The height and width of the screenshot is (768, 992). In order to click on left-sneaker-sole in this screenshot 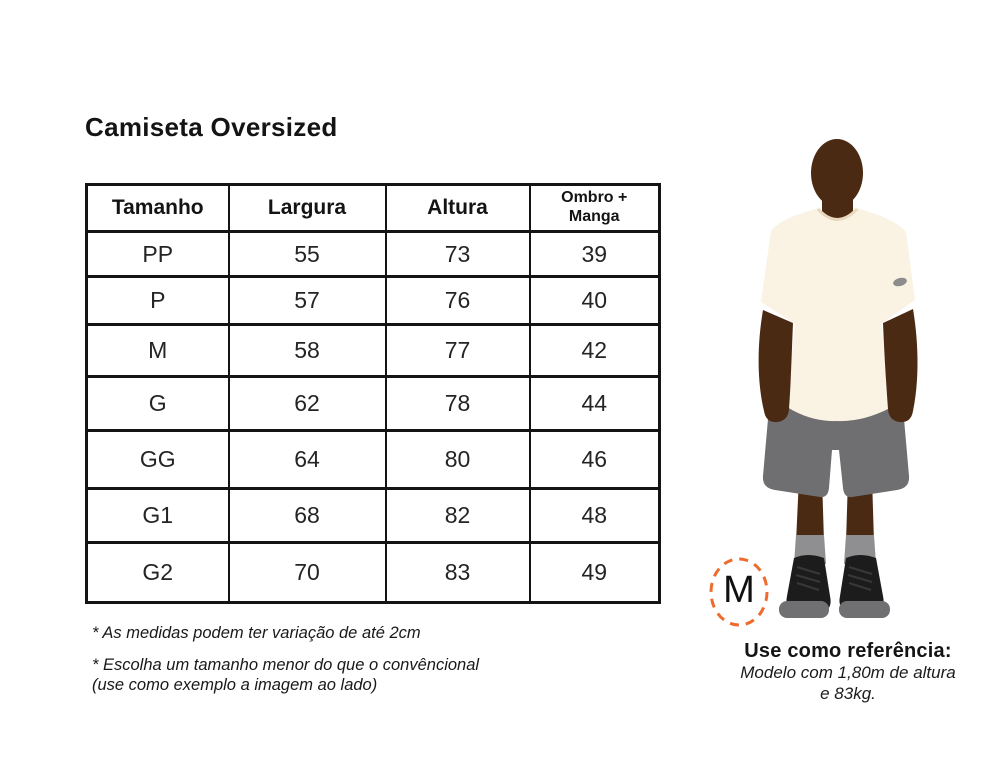, I will do `click(804, 609)`.